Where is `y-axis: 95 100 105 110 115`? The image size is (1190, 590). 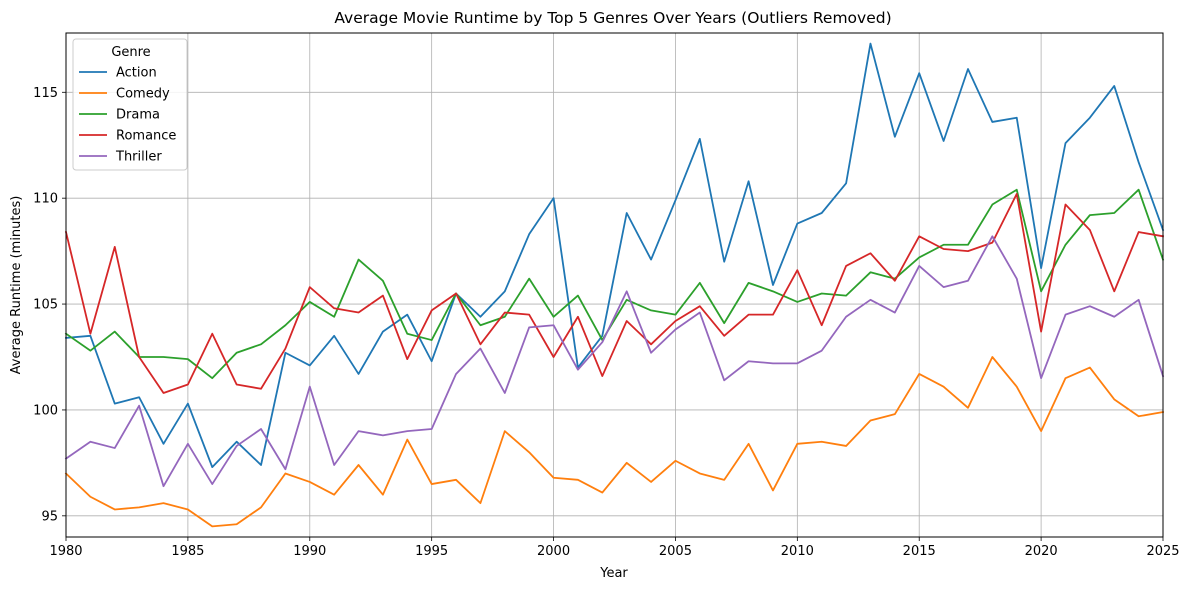
y-axis: 95 100 105 110 115 is located at coordinates (49, 305).